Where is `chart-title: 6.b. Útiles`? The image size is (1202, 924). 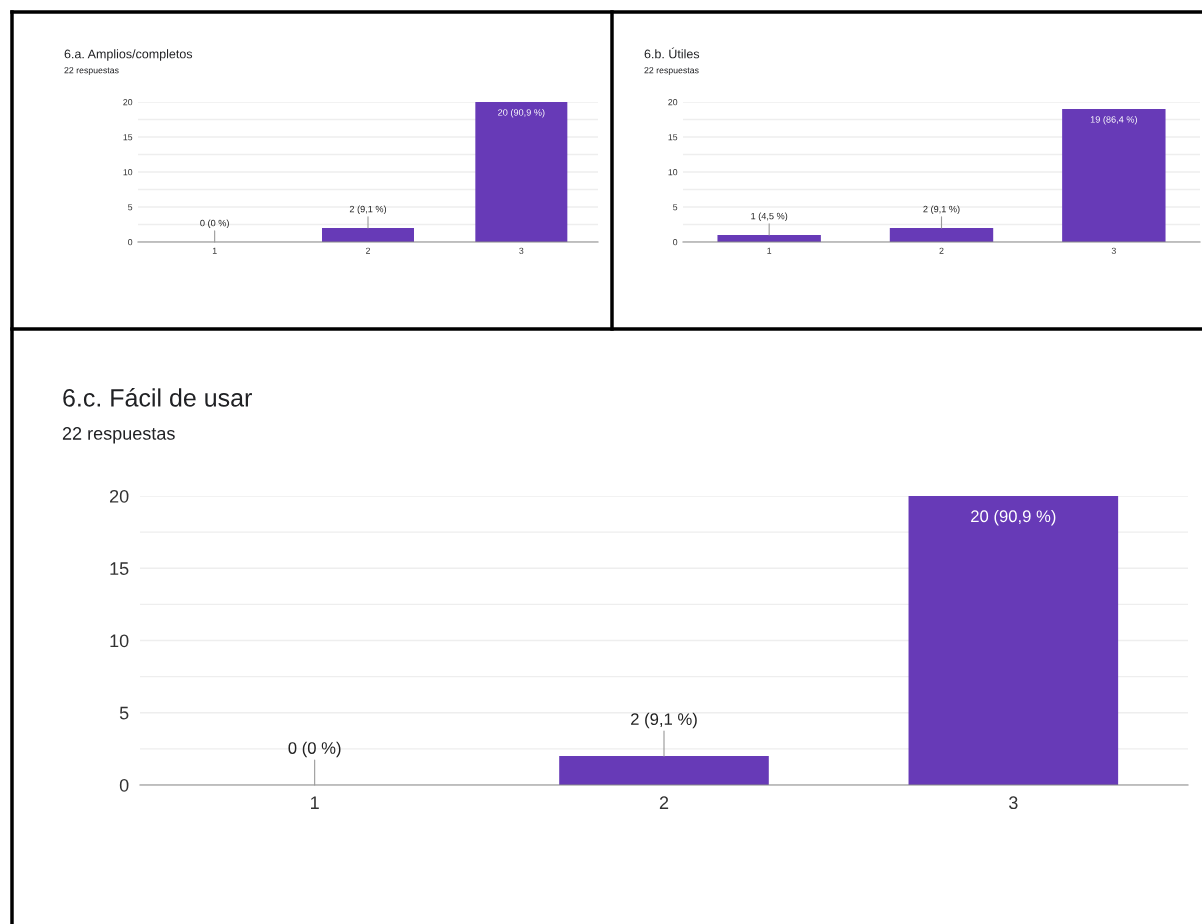
chart-title: 6.b. Útiles is located at coordinates (672, 53).